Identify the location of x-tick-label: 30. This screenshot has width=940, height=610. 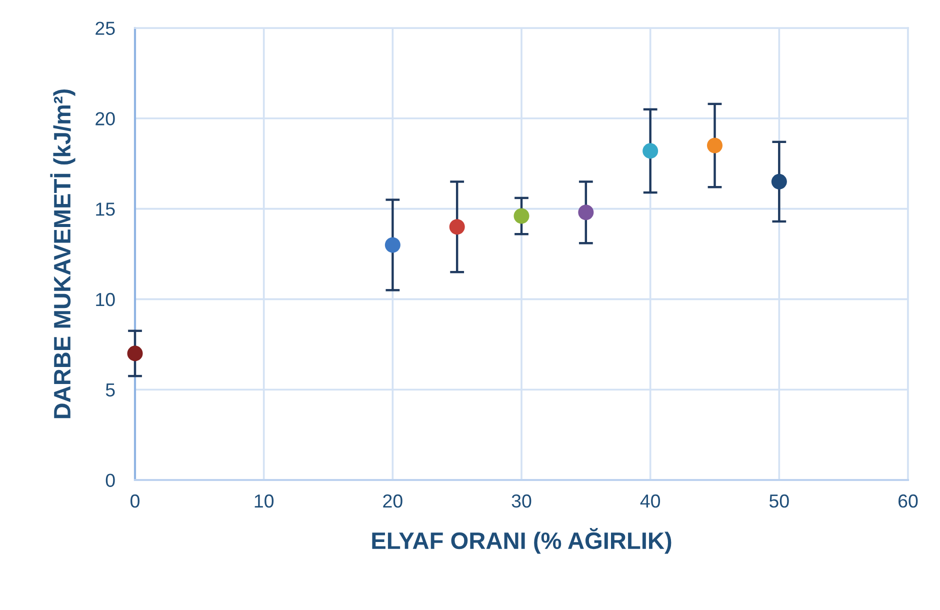
(522, 501).